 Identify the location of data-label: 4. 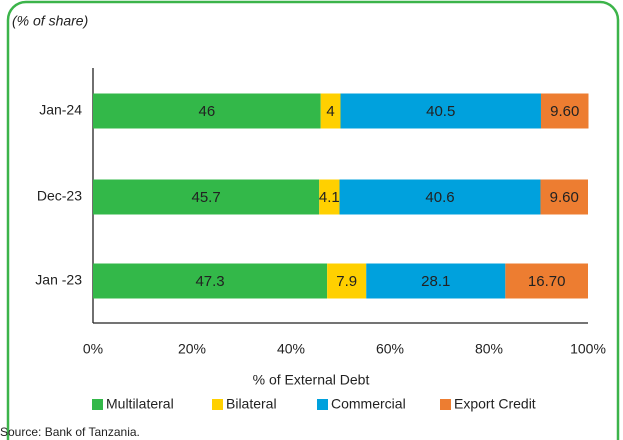
(330, 111).